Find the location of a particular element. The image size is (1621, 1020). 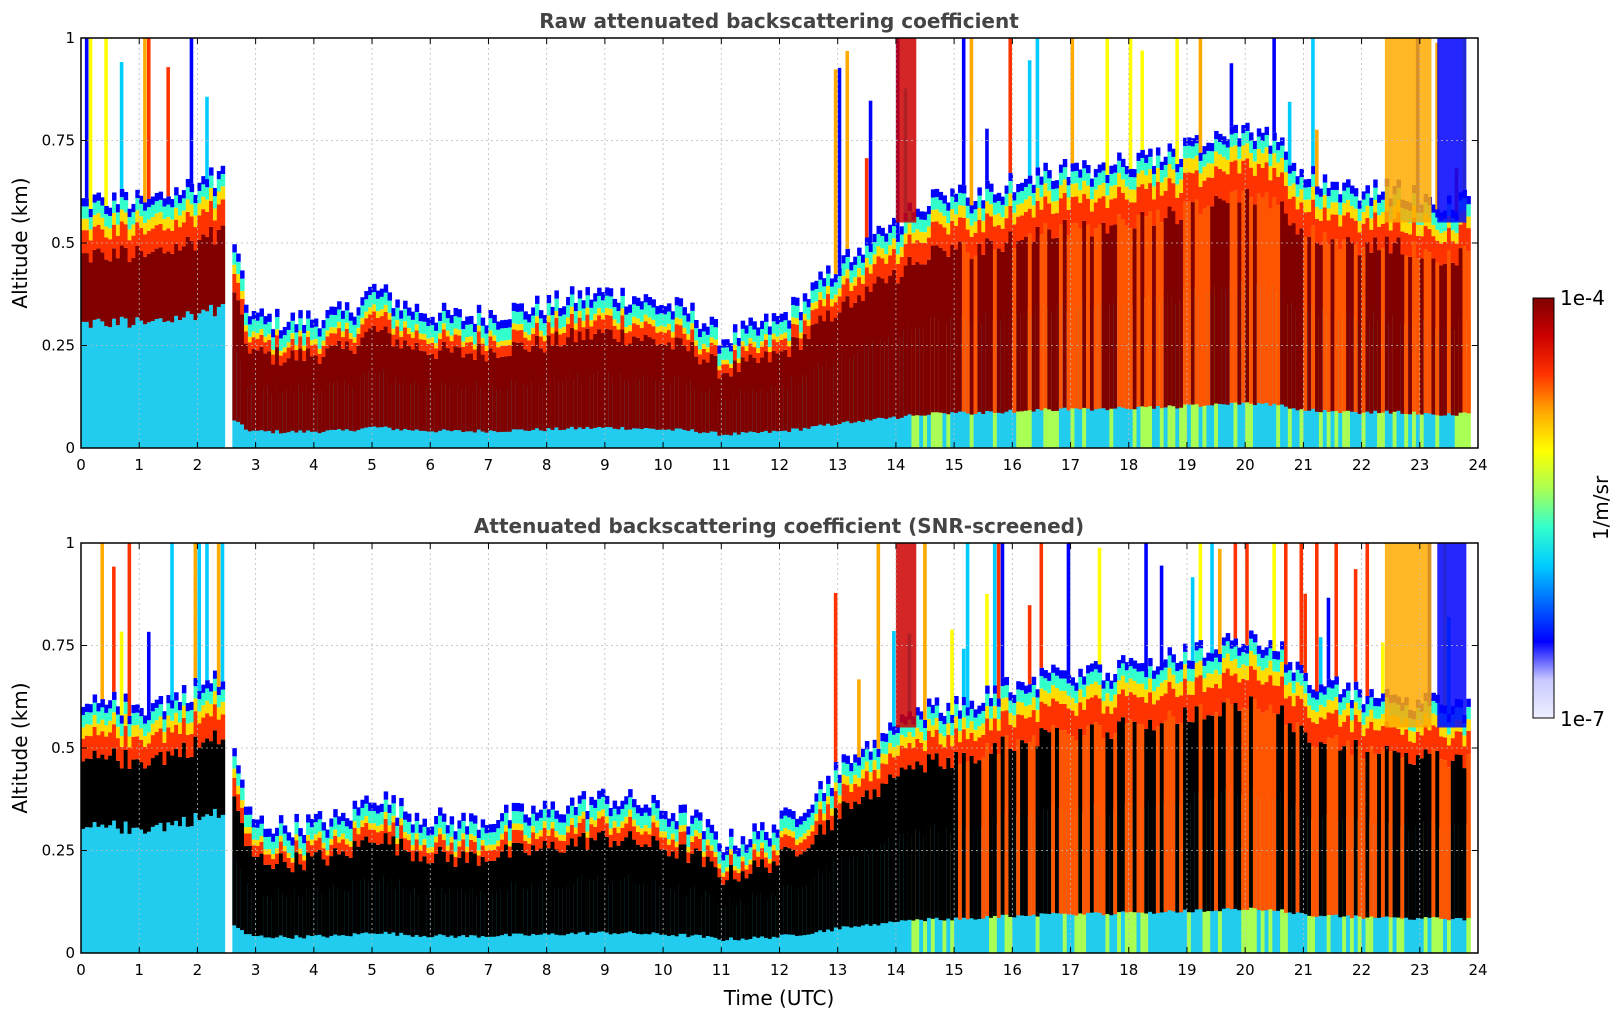

x-tick-label: 16 is located at coordinates (1012, 465).